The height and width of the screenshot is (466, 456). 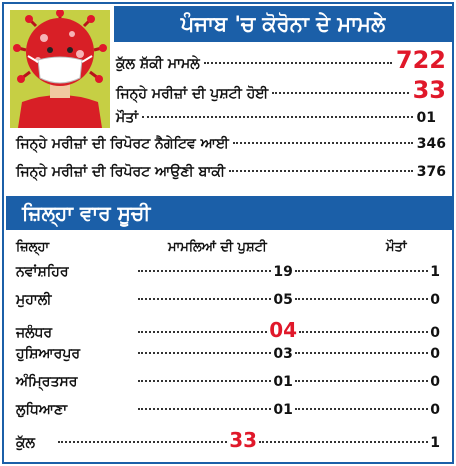 What do you see at coordinates (283, 300) in the screenshot?
I see `confirmed-count: 05` at bounding box center [283, 300].